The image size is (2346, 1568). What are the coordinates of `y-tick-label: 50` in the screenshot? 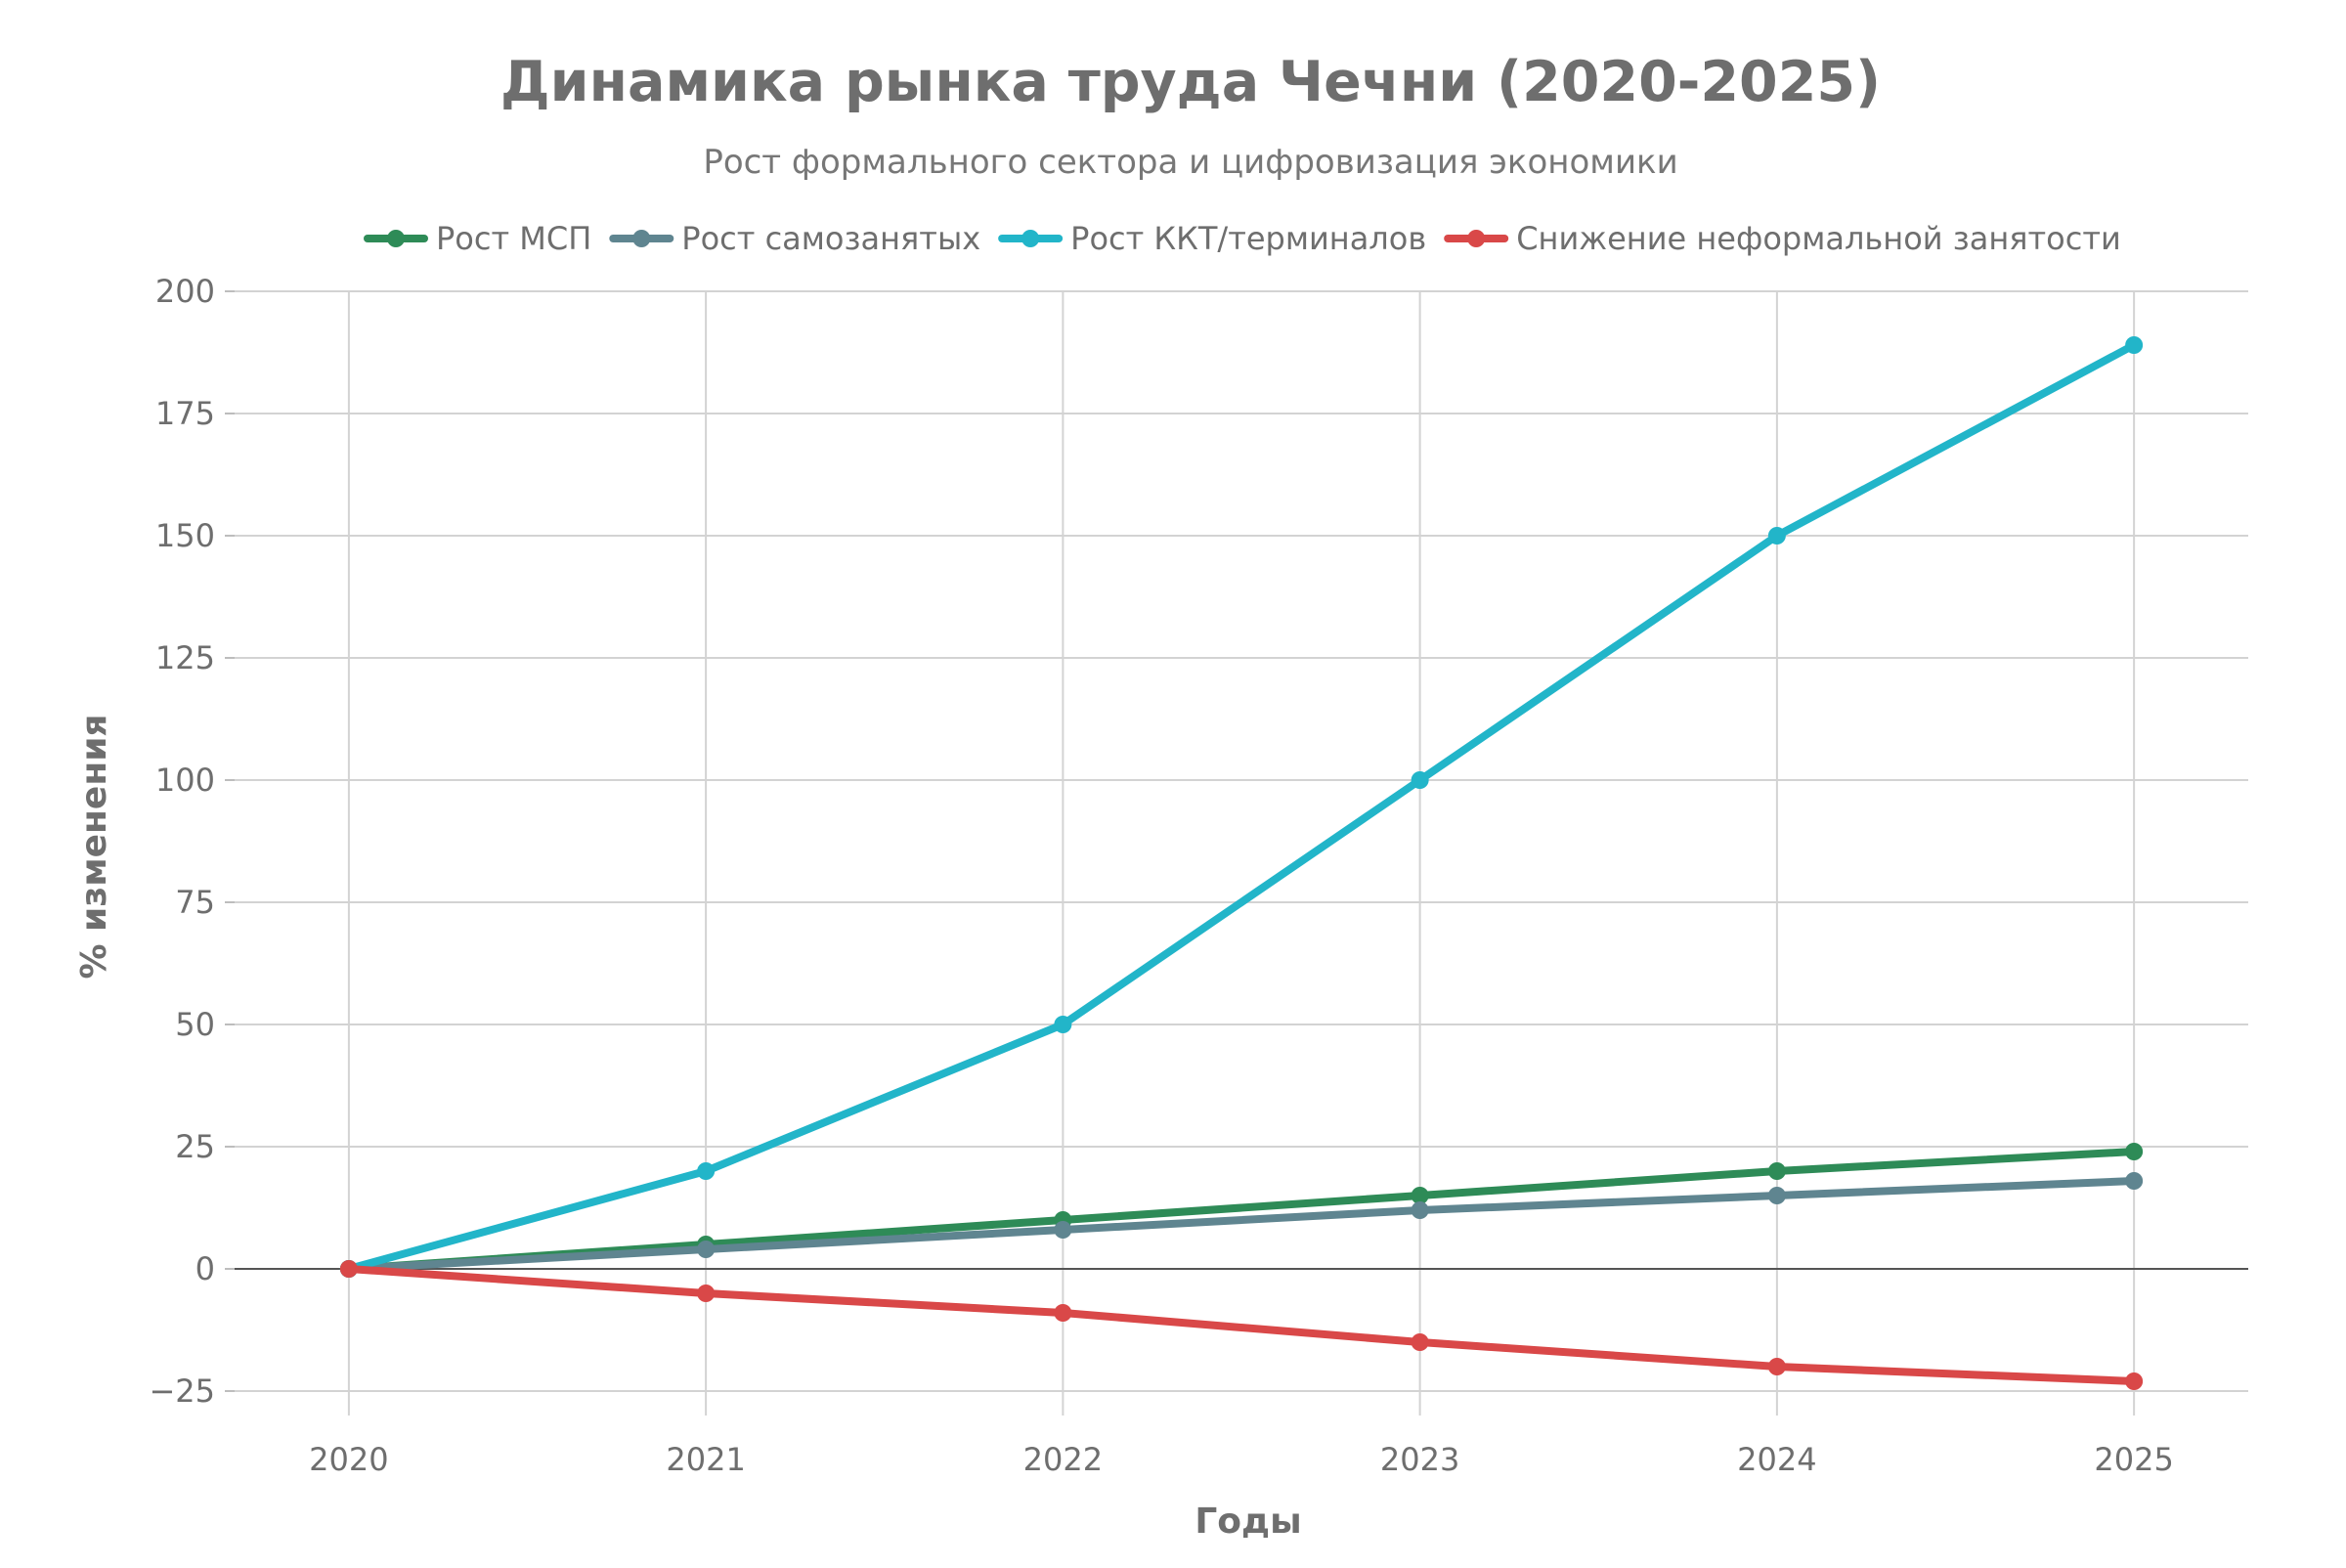 It's located at (195, 1024).